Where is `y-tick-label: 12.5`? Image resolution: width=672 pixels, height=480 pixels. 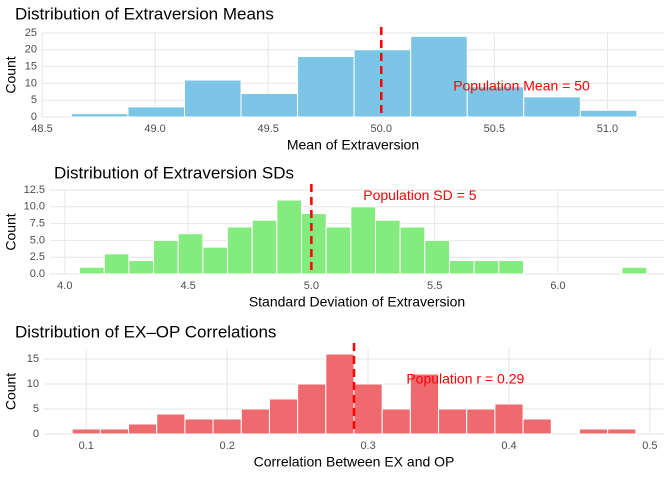
y-tick-label: 12.5 is located at coordinates (34, 190).